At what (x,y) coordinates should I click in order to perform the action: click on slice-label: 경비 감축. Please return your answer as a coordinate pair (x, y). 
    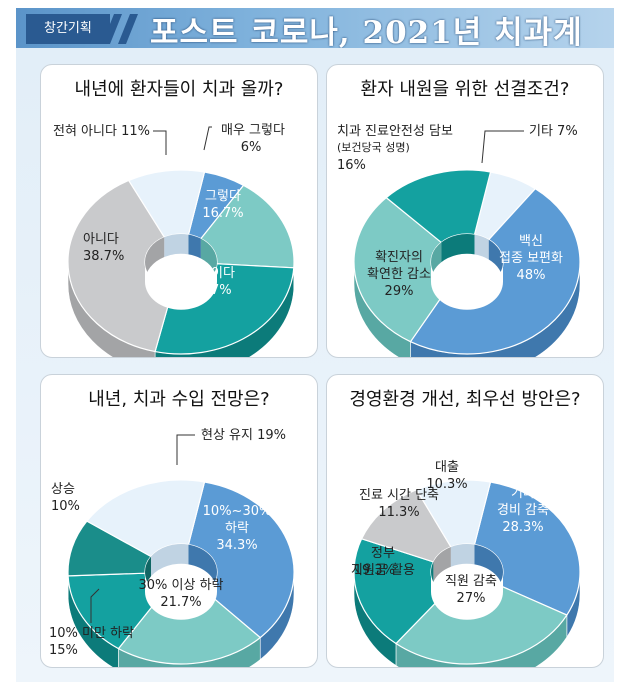
    Looking at the image, I should click on (523, 510).